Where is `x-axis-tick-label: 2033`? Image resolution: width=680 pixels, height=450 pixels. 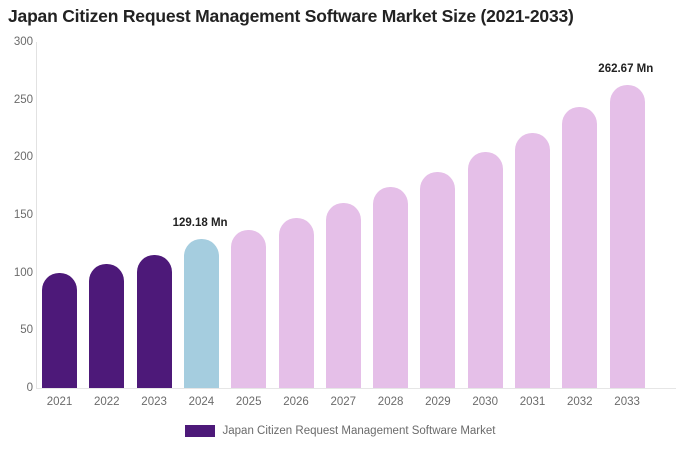
x-axis-tick-label: 2033 is located at coordinates (627, 402).